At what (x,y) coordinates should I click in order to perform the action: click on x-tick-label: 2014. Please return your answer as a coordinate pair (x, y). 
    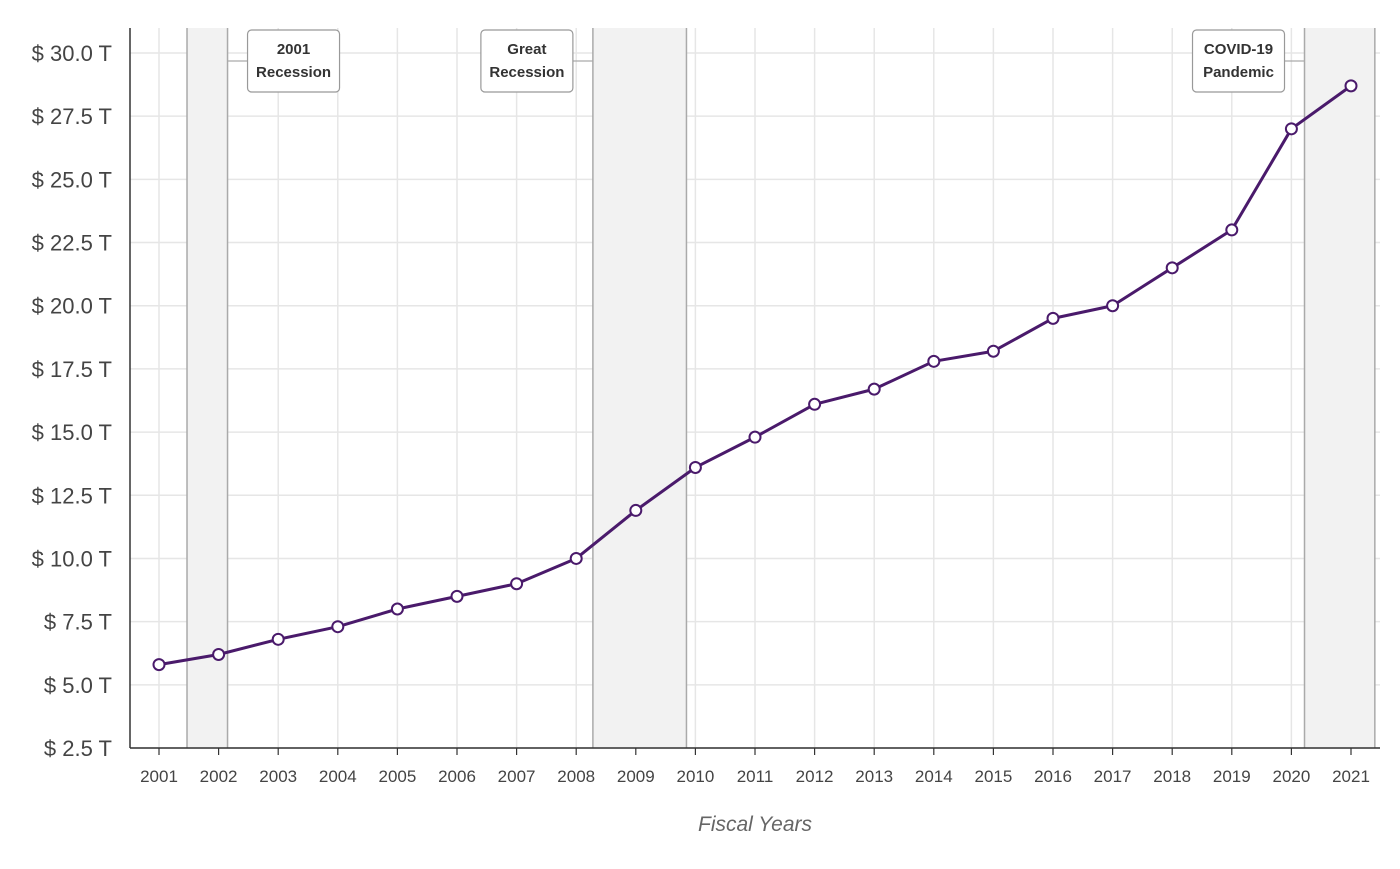
    Looking at the image, I should click on (934, 776).